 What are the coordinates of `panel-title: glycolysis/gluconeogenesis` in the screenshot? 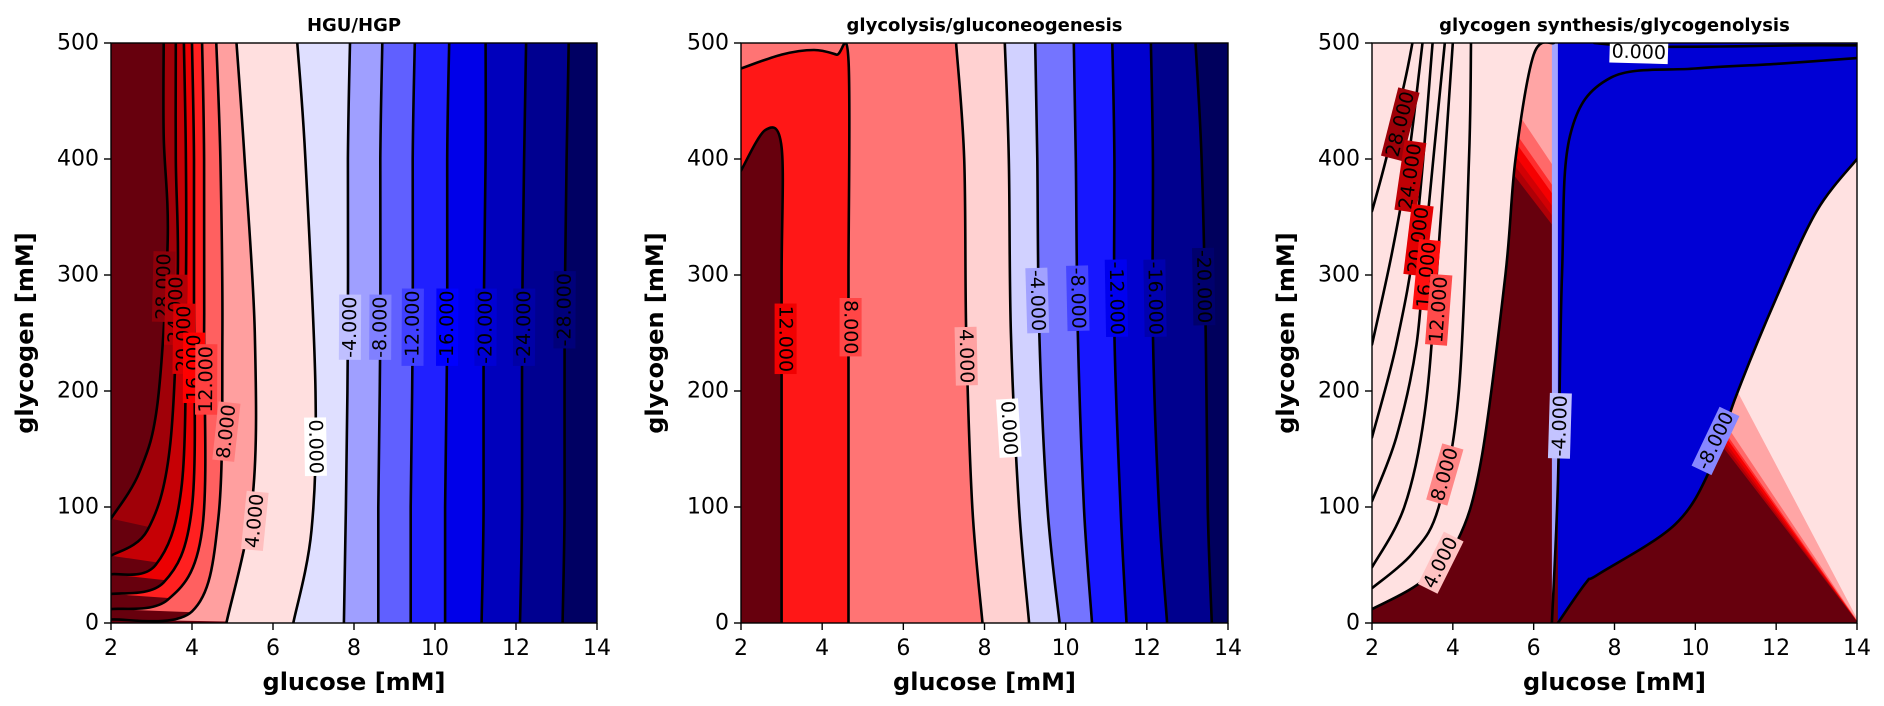 It's located at (985, 25).